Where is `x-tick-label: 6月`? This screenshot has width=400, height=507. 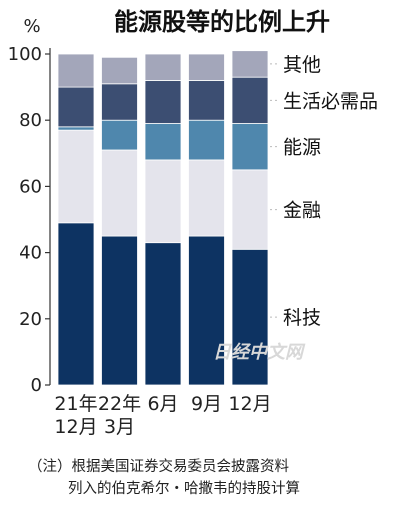 x-tick-label: 6月 is located at coordinates (162, 404).